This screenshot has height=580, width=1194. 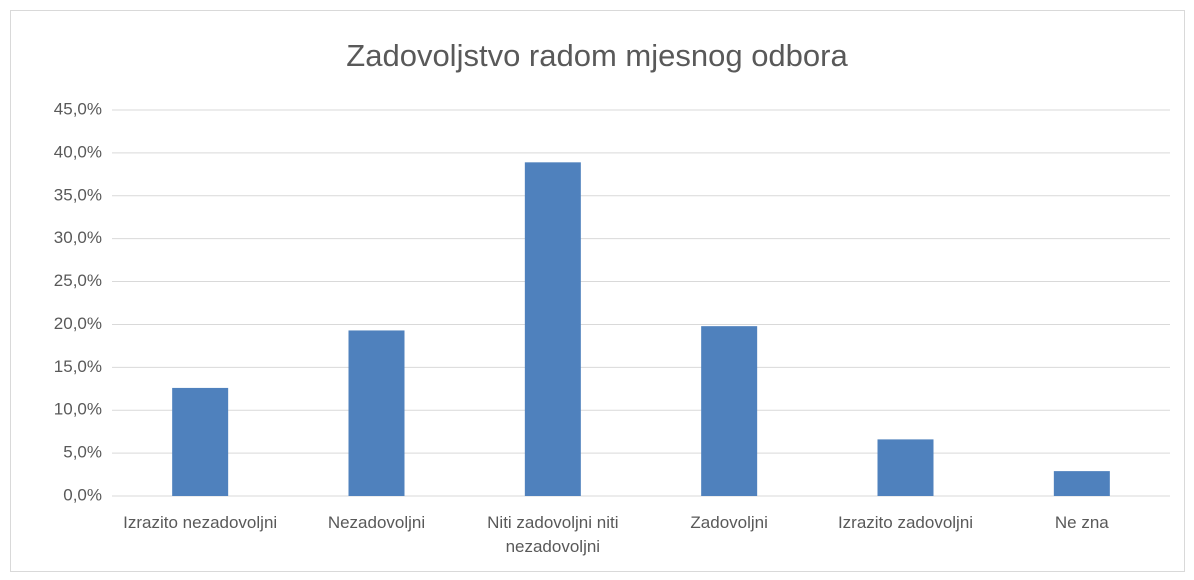 What do you see at coordinates (82, 452) in the screenshot?
I see `y-tick-label: 5,0%` at bounding box center [82, 452].